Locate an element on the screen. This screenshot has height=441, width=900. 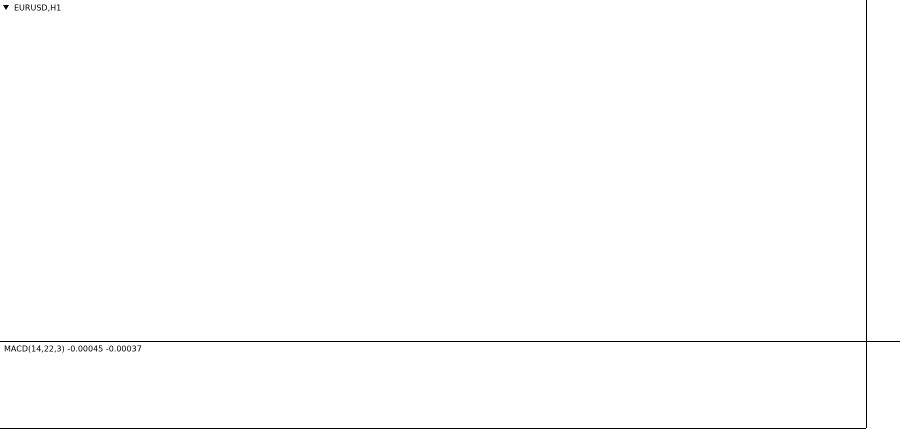
chart-title: EURUSD,H1 is located at coordinates (37, 8).